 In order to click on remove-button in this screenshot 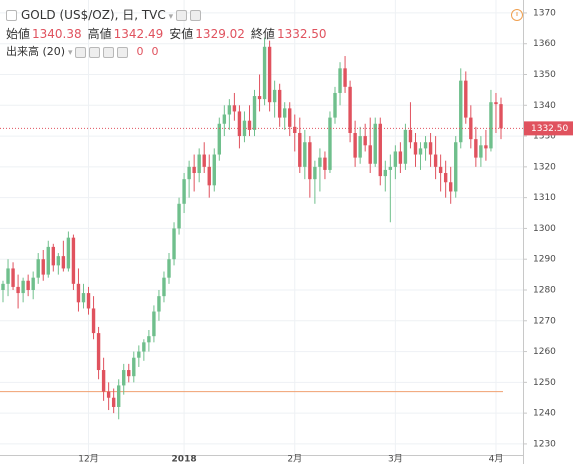, I will do `click(109, 52)`.